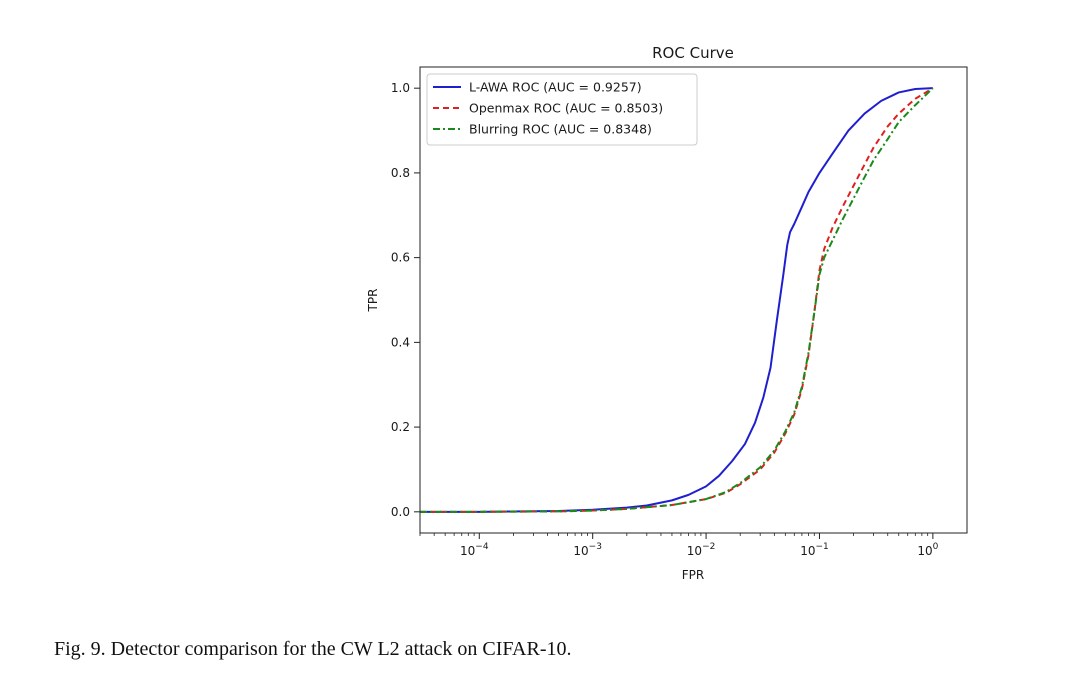  What do you see at coordinates (555, 87) in the screenshot?
I see `legend-label-1: L-AWA ROC (AUC = 0.9257)` at bounding box center [555, 87].